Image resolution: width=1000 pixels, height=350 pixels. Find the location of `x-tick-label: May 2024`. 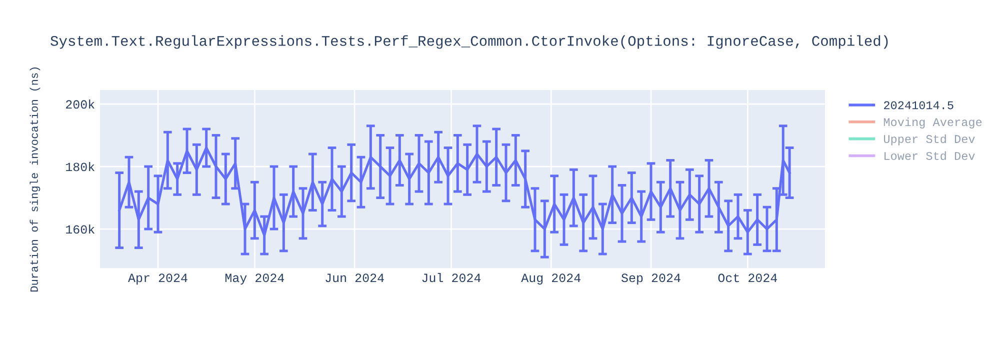

x-tick-label: May 2024 is located at coordinates (254, 279).